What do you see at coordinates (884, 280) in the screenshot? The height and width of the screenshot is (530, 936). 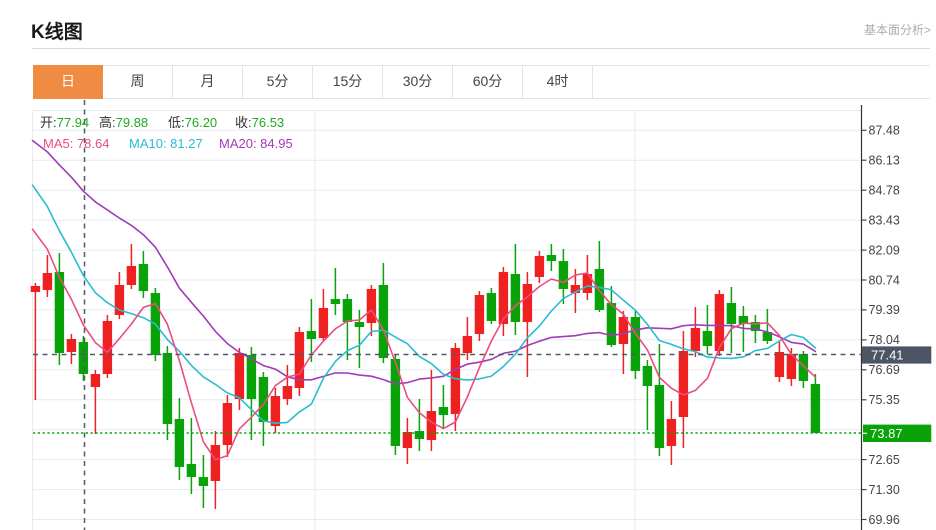 I see `svg-text: 80.74` at bounding box center [884, 280].